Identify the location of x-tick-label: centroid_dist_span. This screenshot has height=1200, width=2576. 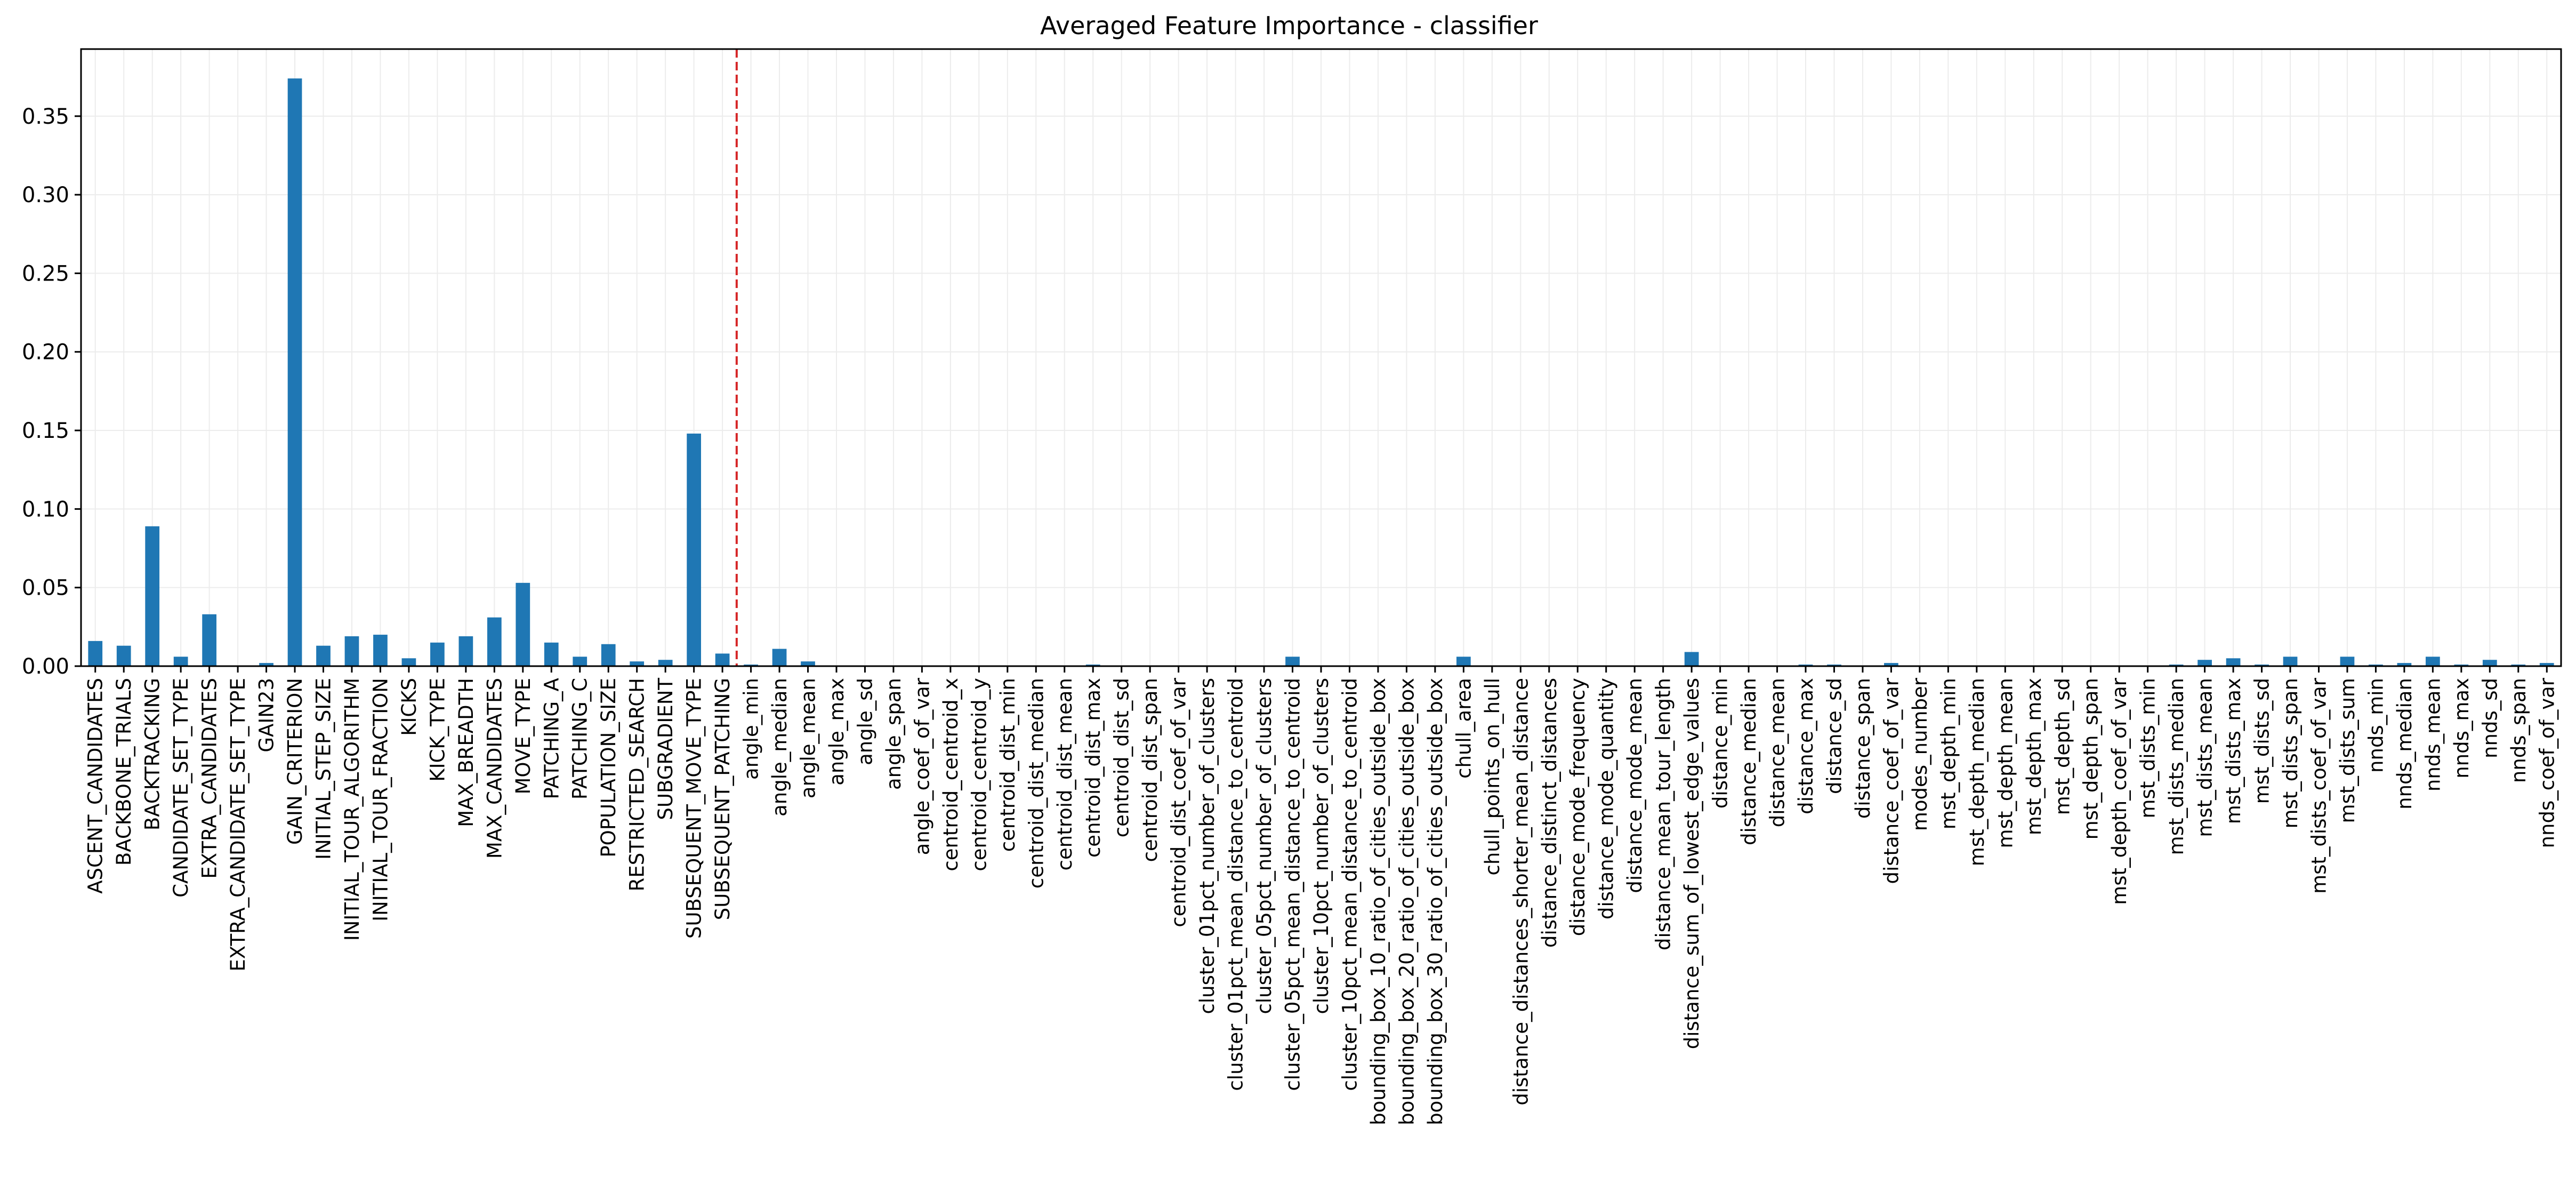
(1150, 770).